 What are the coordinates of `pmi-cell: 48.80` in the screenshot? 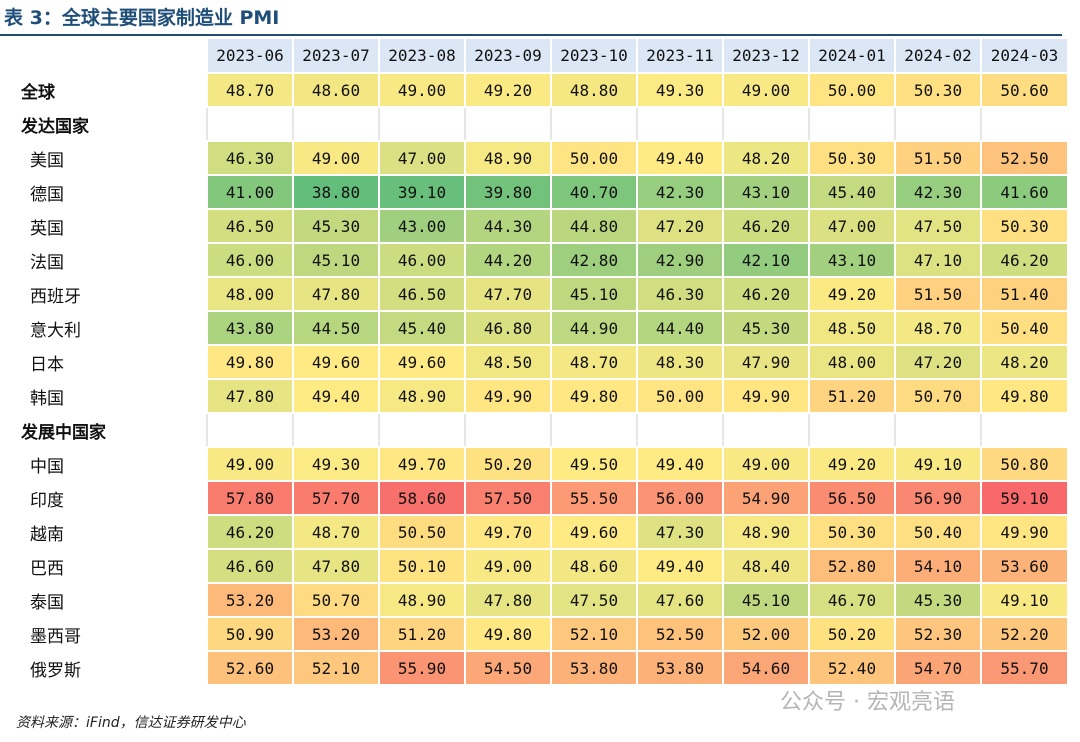 It's located at (593, 90).